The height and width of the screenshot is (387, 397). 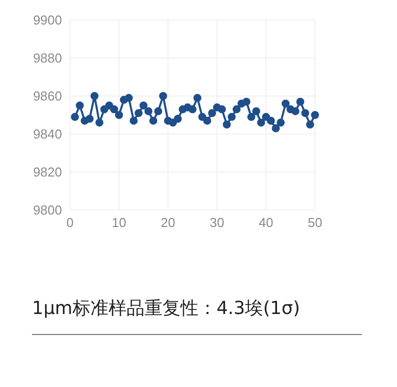 What do you see at coordinates (217, 222) in the screenshot?
I see `x-tick-label: 30` at bounding box center [217, 222].